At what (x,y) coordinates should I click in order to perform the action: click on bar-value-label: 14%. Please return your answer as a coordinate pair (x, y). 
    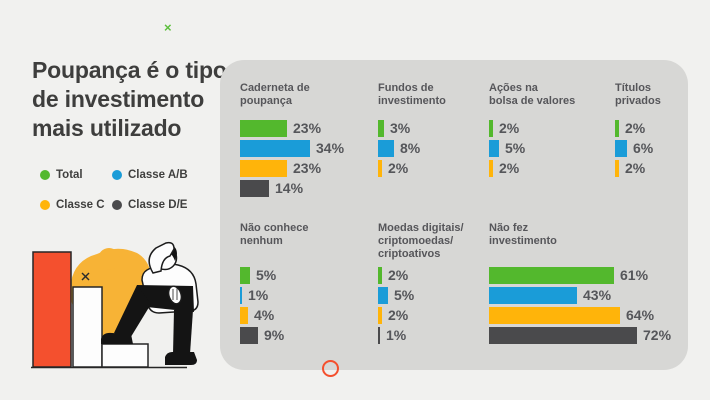
    Looking at the image, I should click on (289, 188).